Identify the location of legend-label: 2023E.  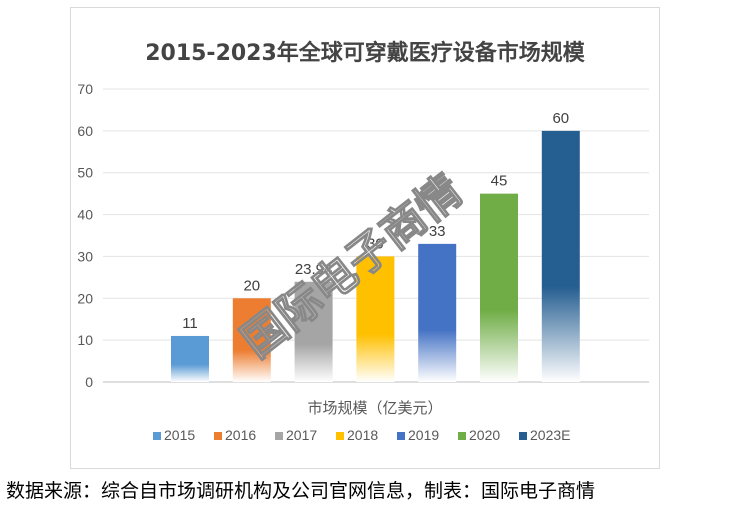
(550, 435).